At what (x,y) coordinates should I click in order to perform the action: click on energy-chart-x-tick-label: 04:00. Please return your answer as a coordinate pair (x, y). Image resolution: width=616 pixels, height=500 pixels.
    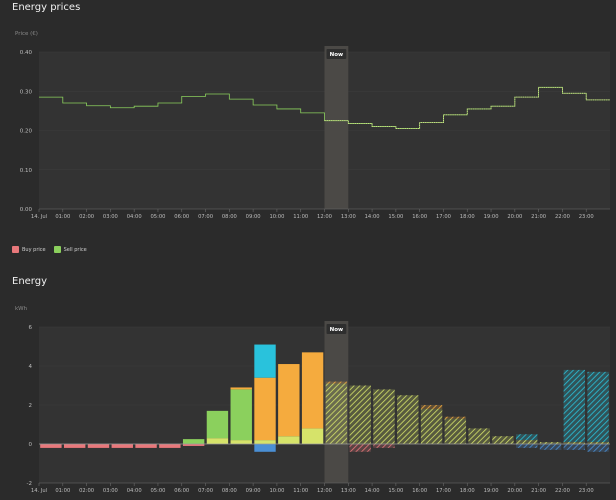
    Looking at the image, I should click on (134, 491).